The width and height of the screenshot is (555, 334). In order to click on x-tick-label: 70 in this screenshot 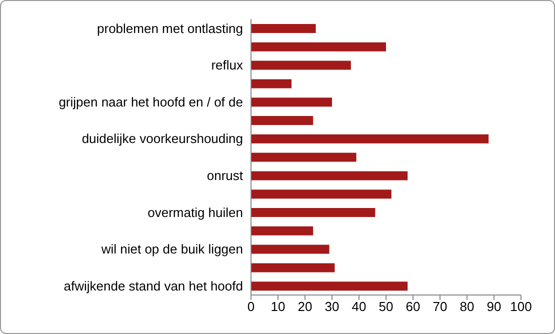, I will do `click(440, 306)`.